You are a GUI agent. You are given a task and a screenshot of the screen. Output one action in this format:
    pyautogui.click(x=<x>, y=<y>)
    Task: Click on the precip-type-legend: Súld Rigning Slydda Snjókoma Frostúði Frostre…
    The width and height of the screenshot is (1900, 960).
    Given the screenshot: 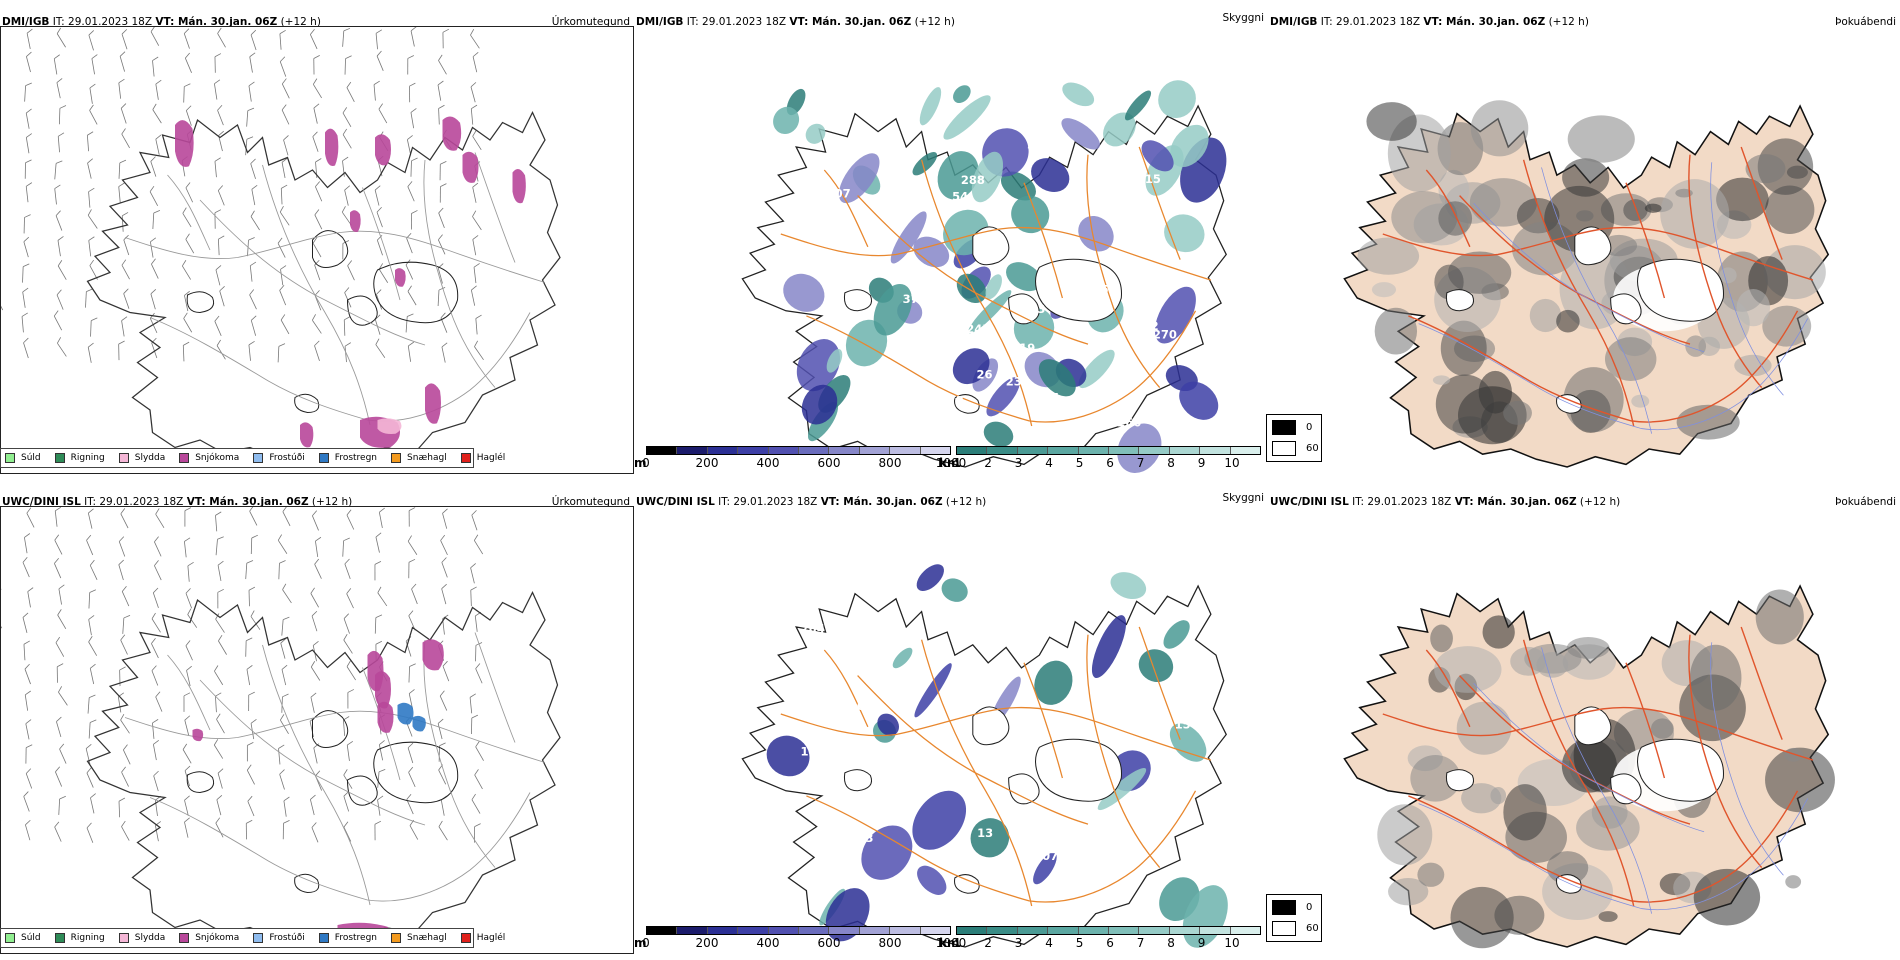 What is the action you would take?
    pyautogui.click(x=237, y=938)
    